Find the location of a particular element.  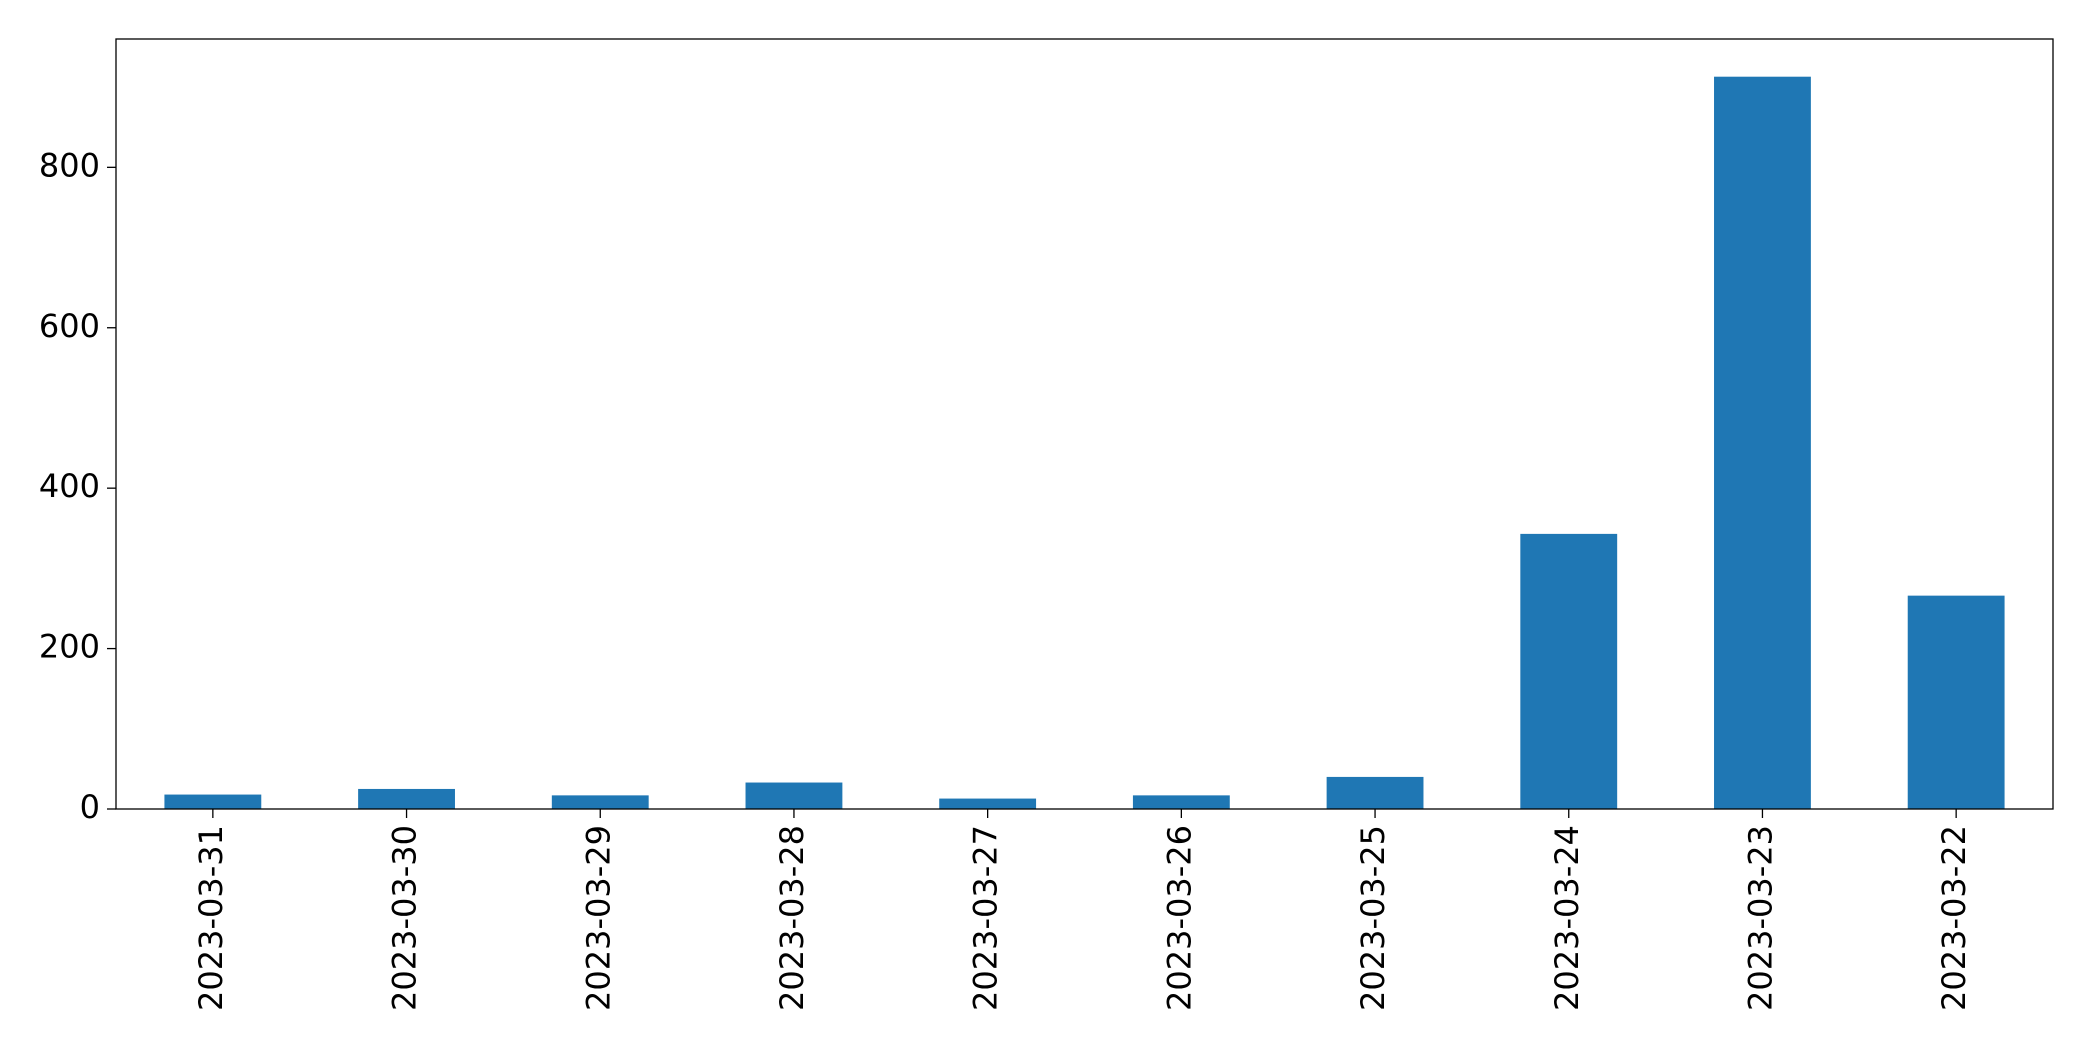

x-tick-label: 2023-03-25 is located at coordinates (1373, 918).